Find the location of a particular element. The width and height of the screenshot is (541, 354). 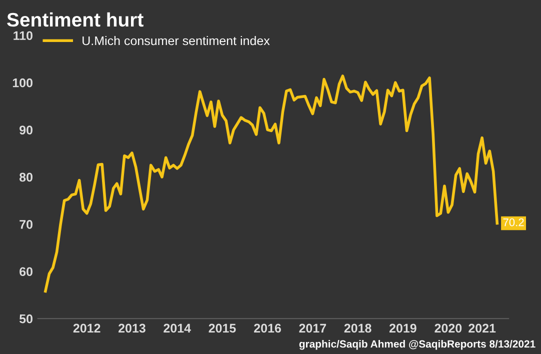

y-tick-label: 50 is located at coordinates (25, 319).